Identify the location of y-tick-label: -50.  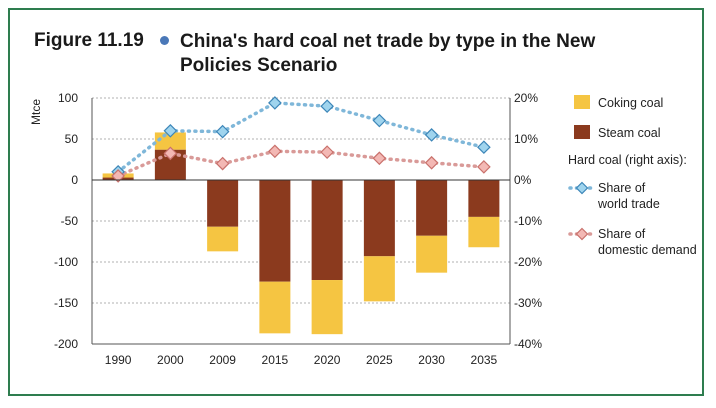
(70, 221).